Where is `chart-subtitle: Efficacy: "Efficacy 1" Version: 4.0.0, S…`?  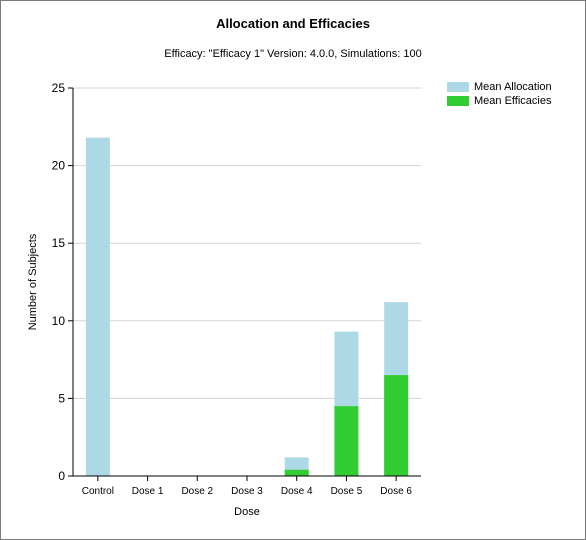
chart-subtitle: Efficacy: "Efficacy 1" Version: 4.0.0, S… is located at coordinates (293, 54).